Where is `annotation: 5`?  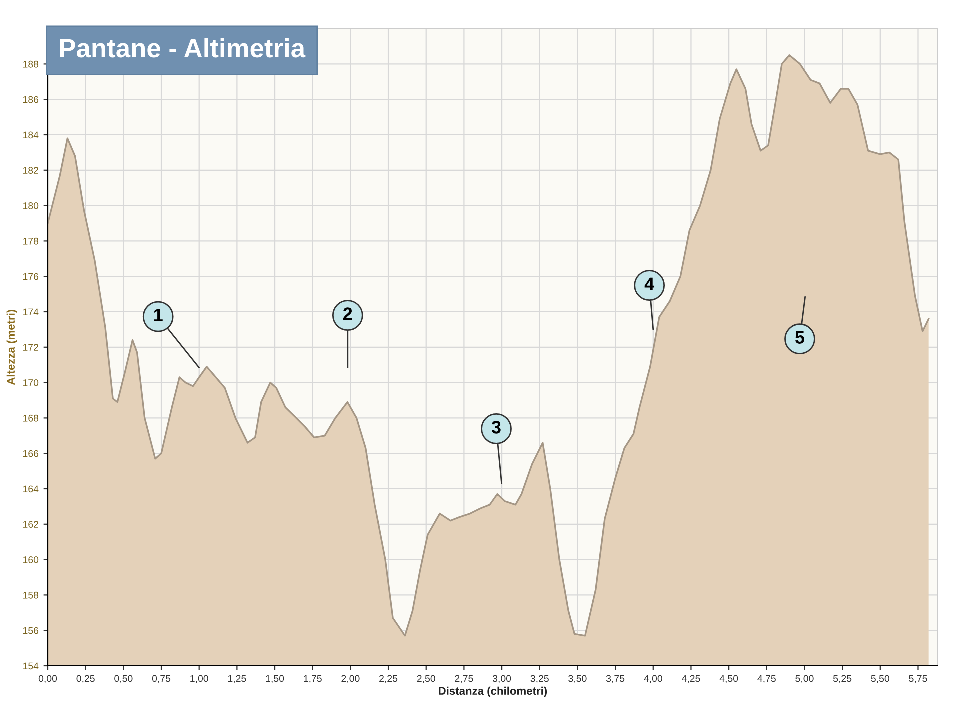
annotation: 5 is located at coordinates (800, 337).